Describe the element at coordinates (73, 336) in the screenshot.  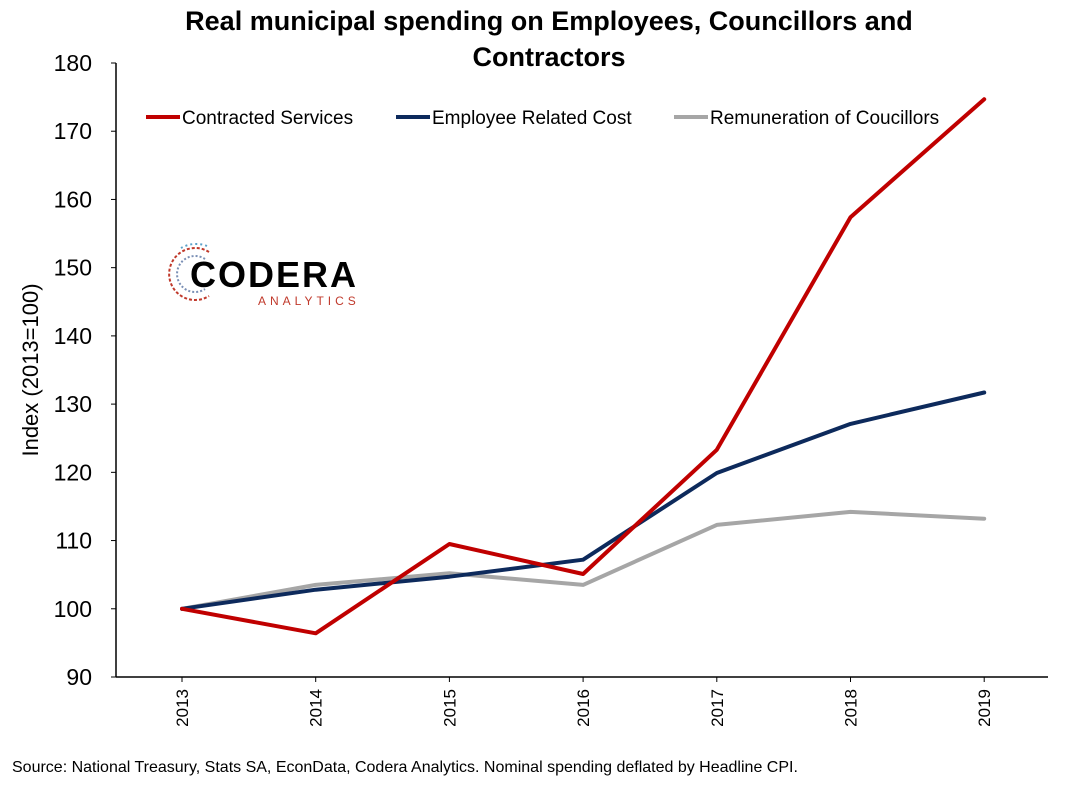
I see `y-tick-label: 140` at that location.